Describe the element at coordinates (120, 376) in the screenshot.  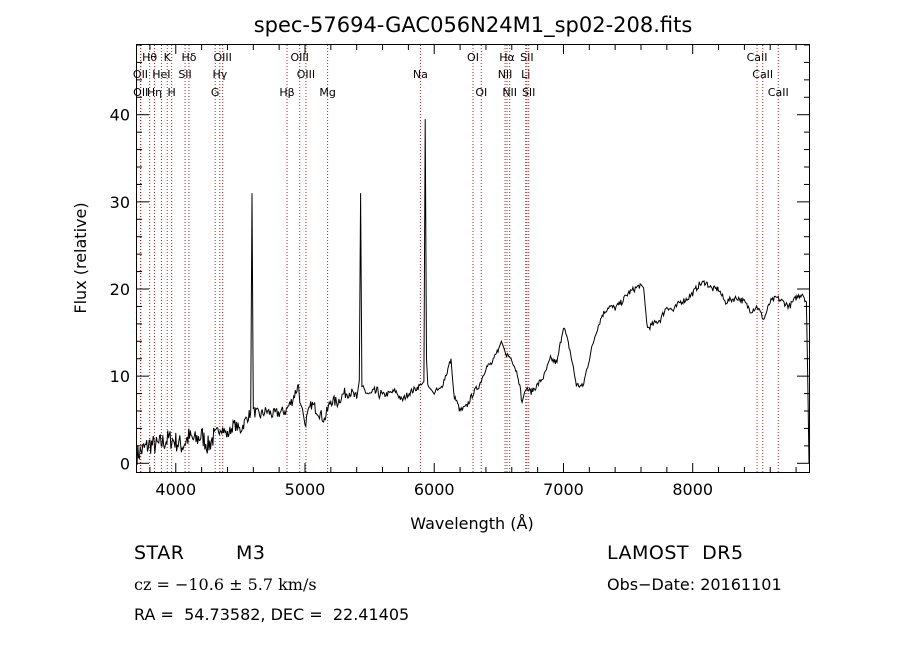
I see `y-tick-label: 10` at that location.